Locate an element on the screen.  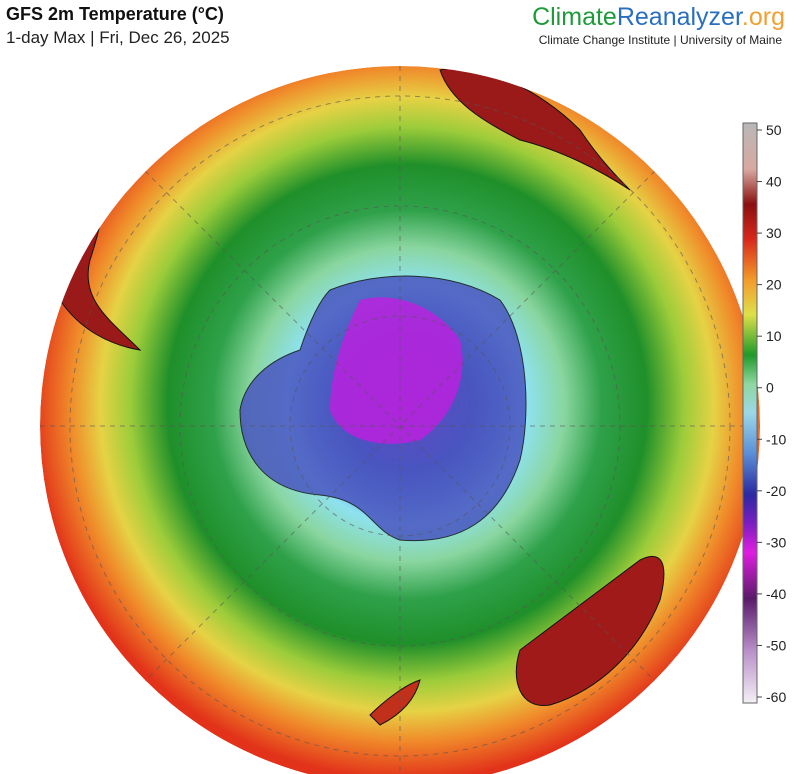
colorbar: 50 40 30 20 10 0 -10 -20 -30 -40 -50 -60 is located at coordinates (764, 413).